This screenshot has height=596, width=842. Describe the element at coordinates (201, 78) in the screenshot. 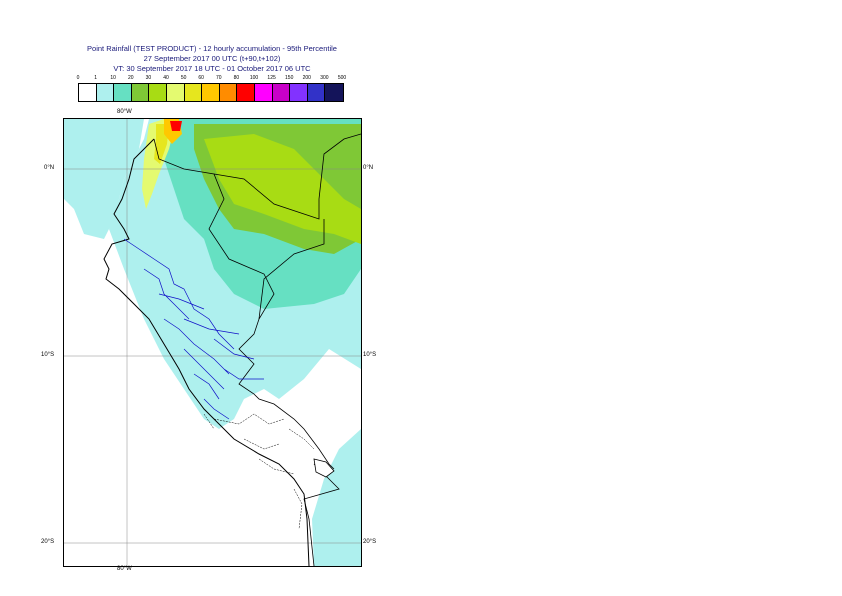

I see `legend-label: 60` at that location.